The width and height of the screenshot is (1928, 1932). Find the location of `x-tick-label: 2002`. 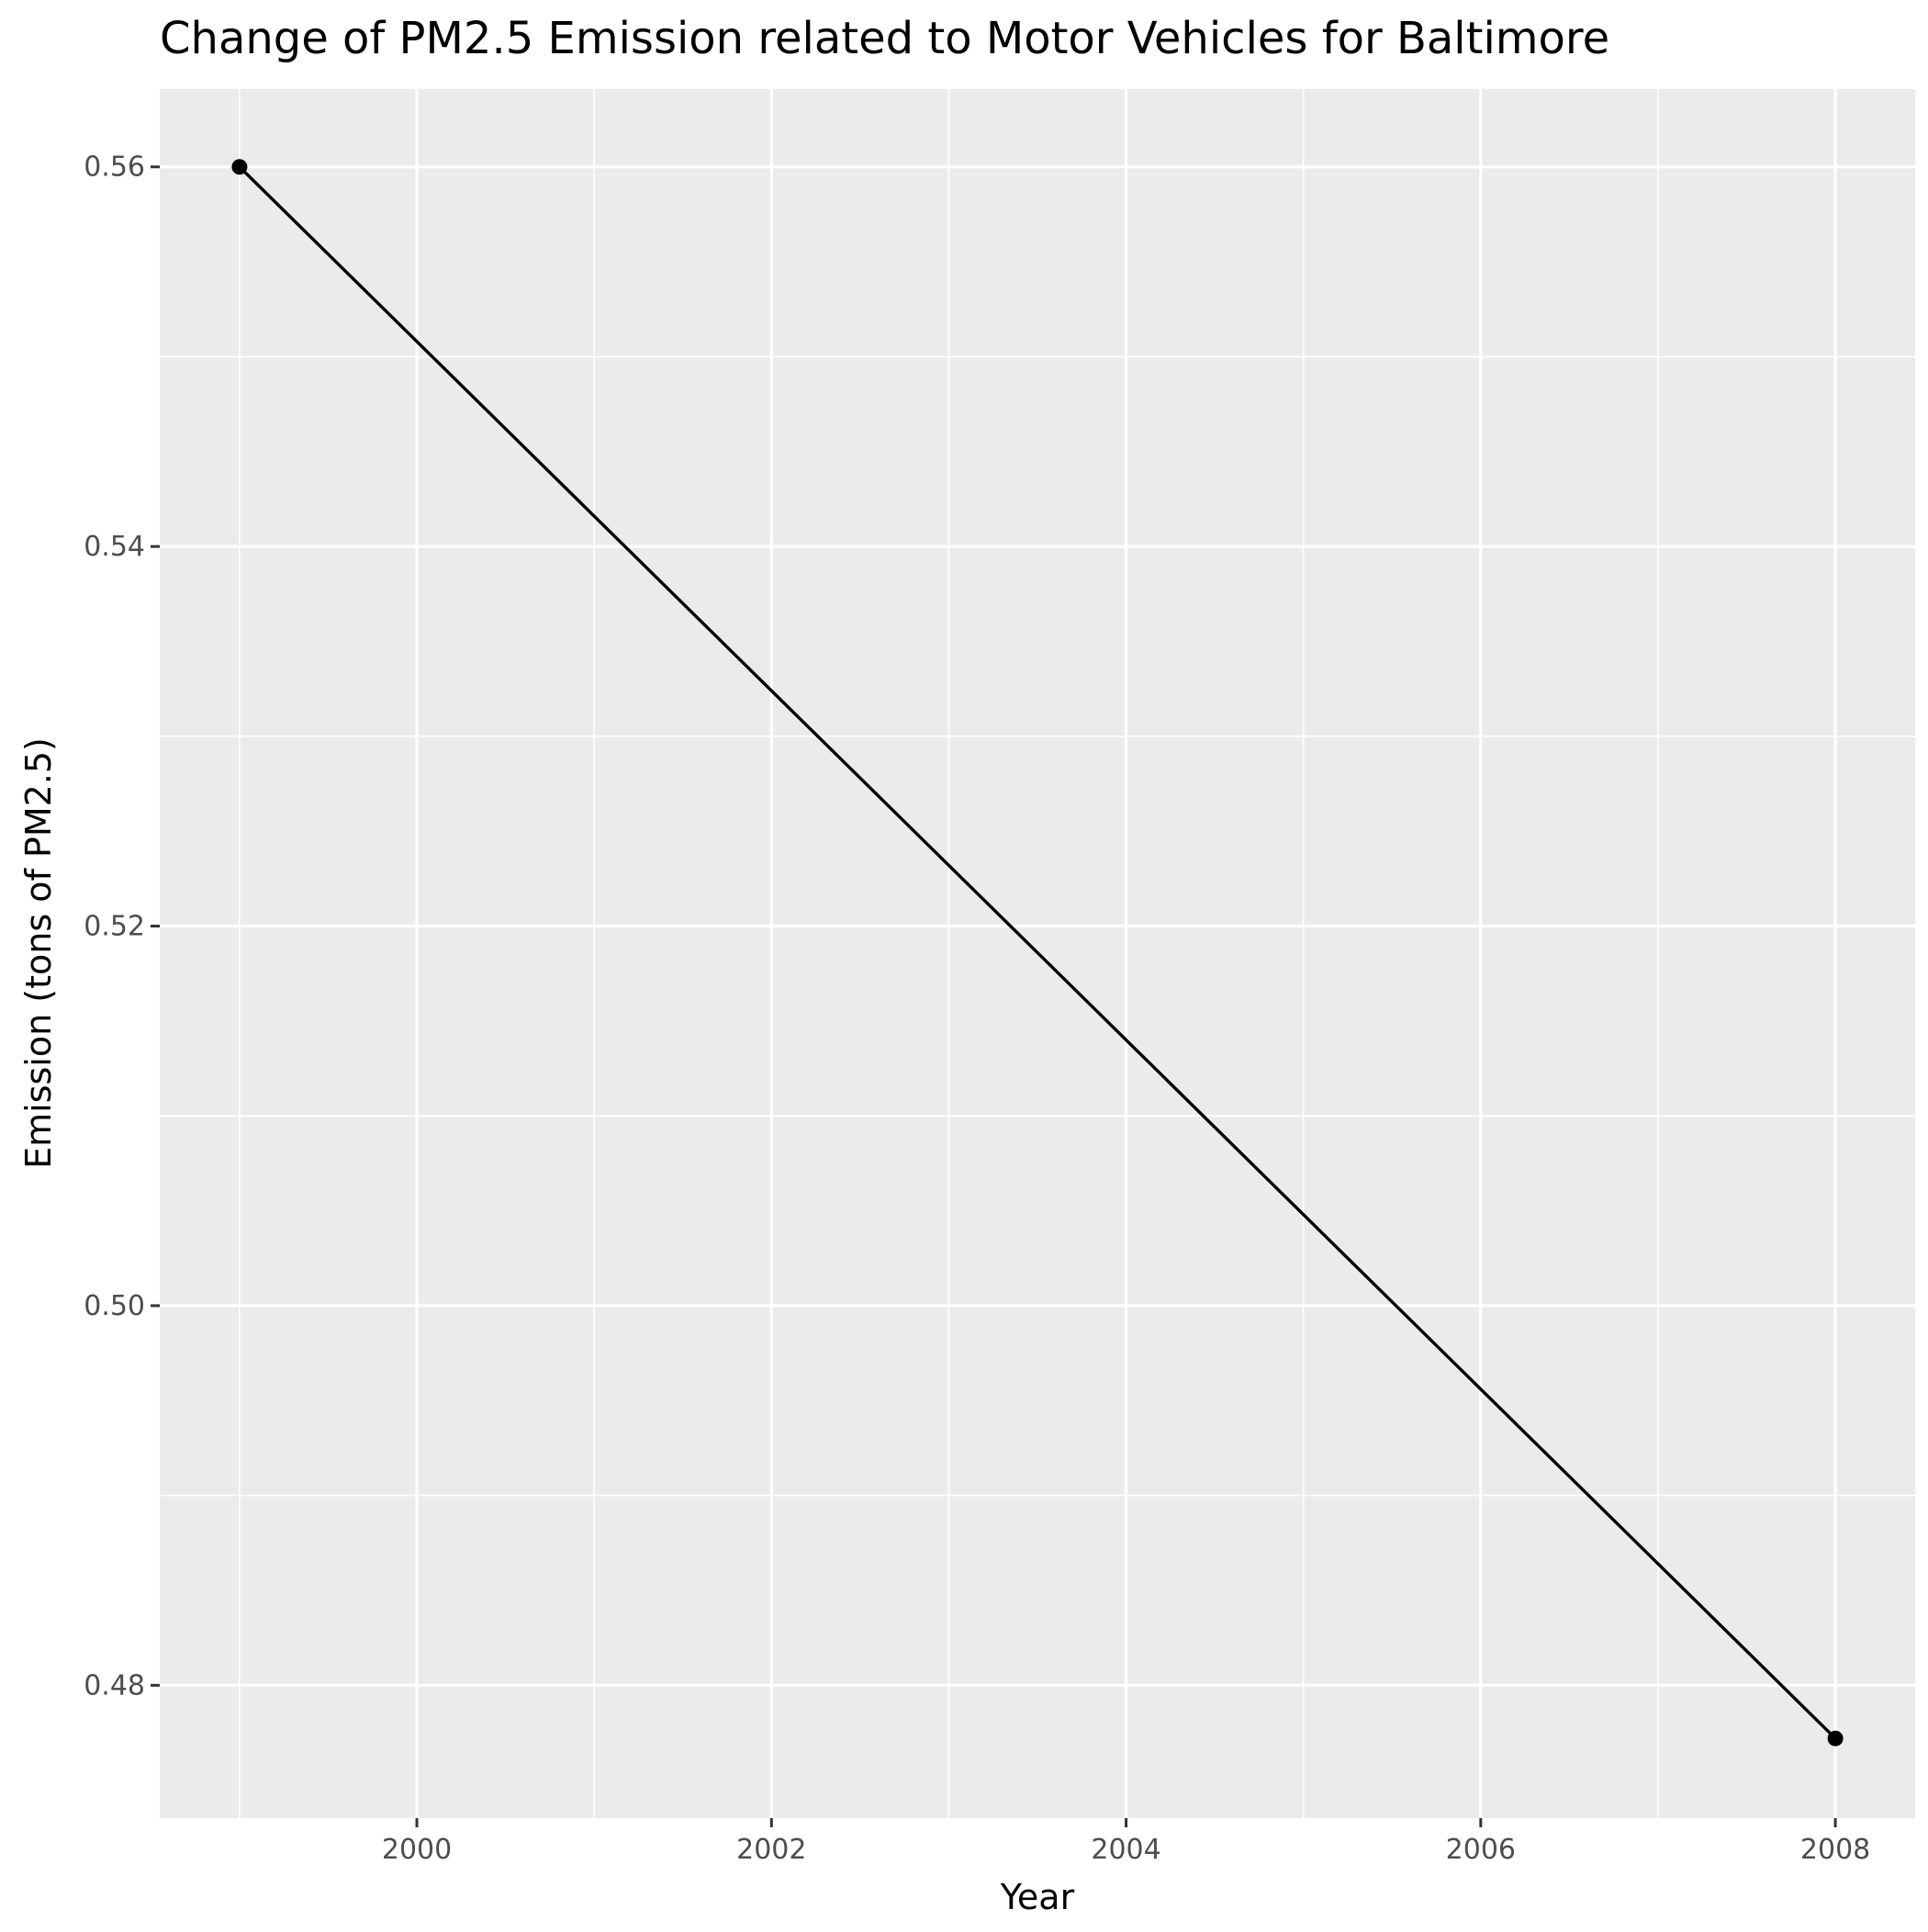

x-tick-label: 2002 is located at coordinates (771, 1850).